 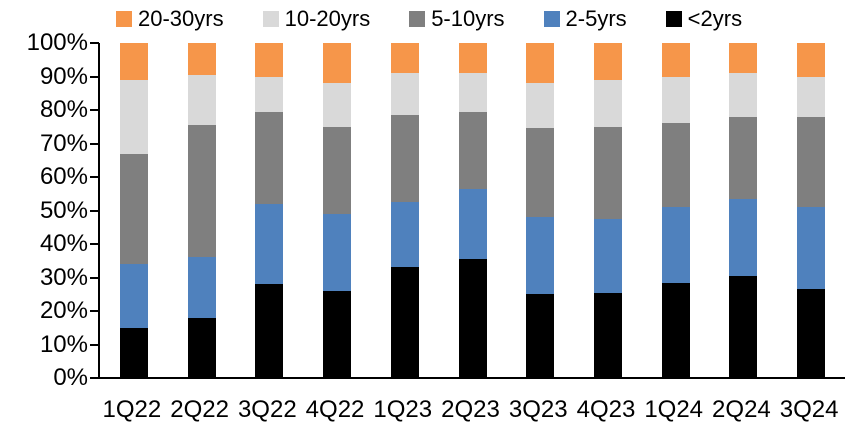 I want to click on x-axis-tick-label: 1Q22, so click(x=132, y=409).